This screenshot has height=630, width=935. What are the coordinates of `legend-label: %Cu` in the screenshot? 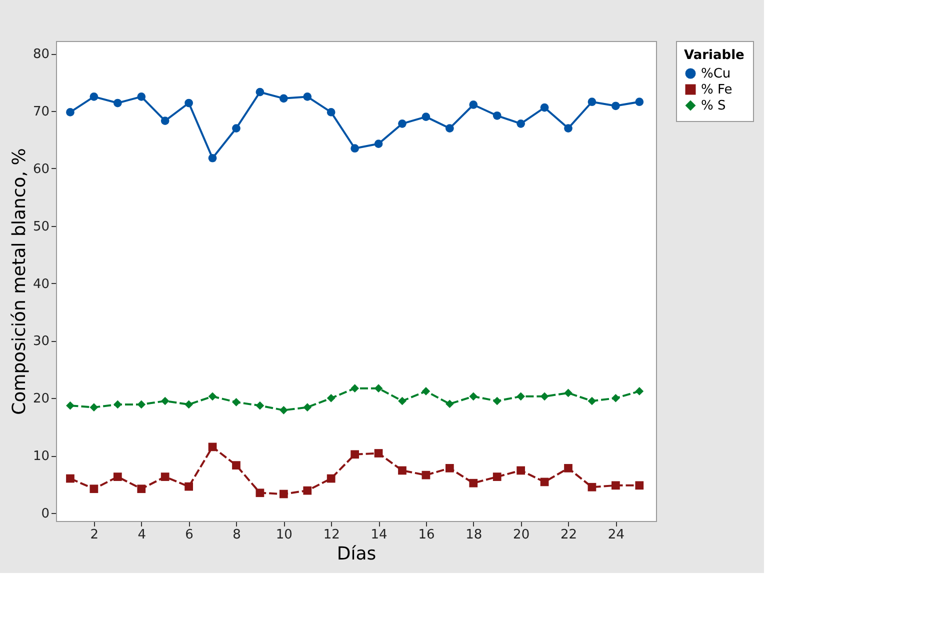 It's located at (716, 74).